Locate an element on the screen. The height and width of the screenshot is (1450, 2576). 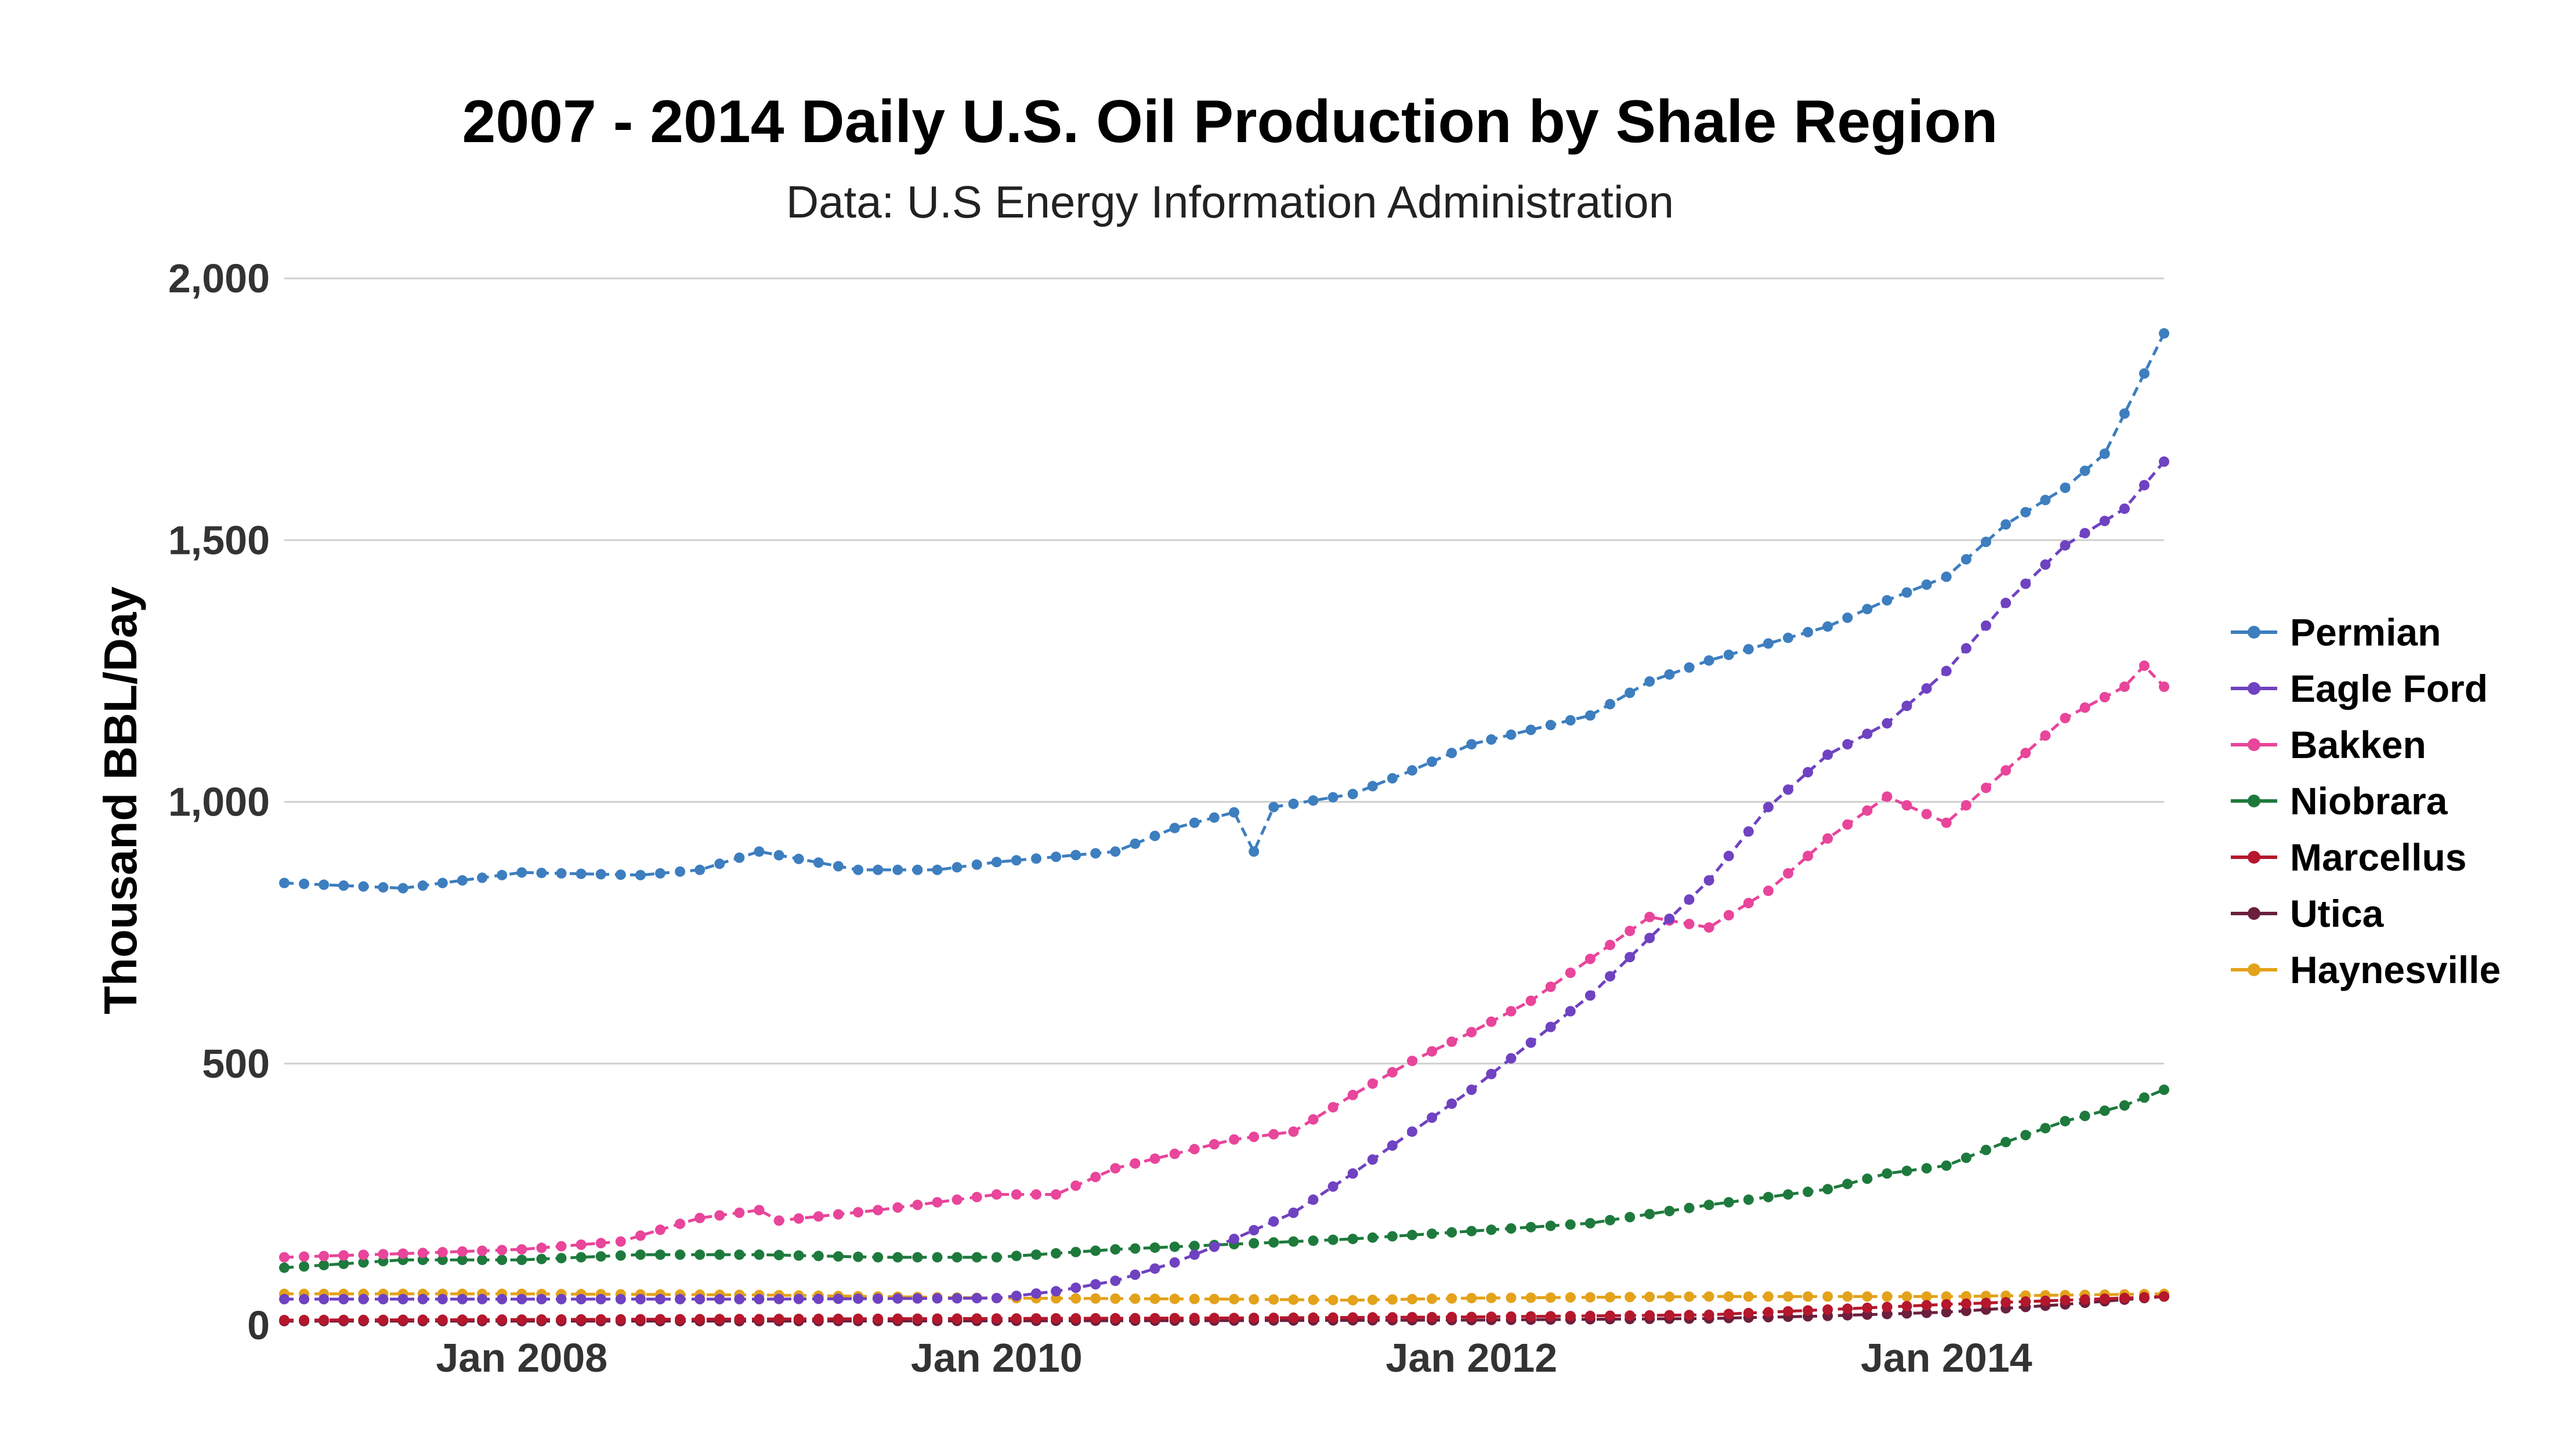
y-axis-label: Thousand BBL/Day is located at coordinates (120, 800).